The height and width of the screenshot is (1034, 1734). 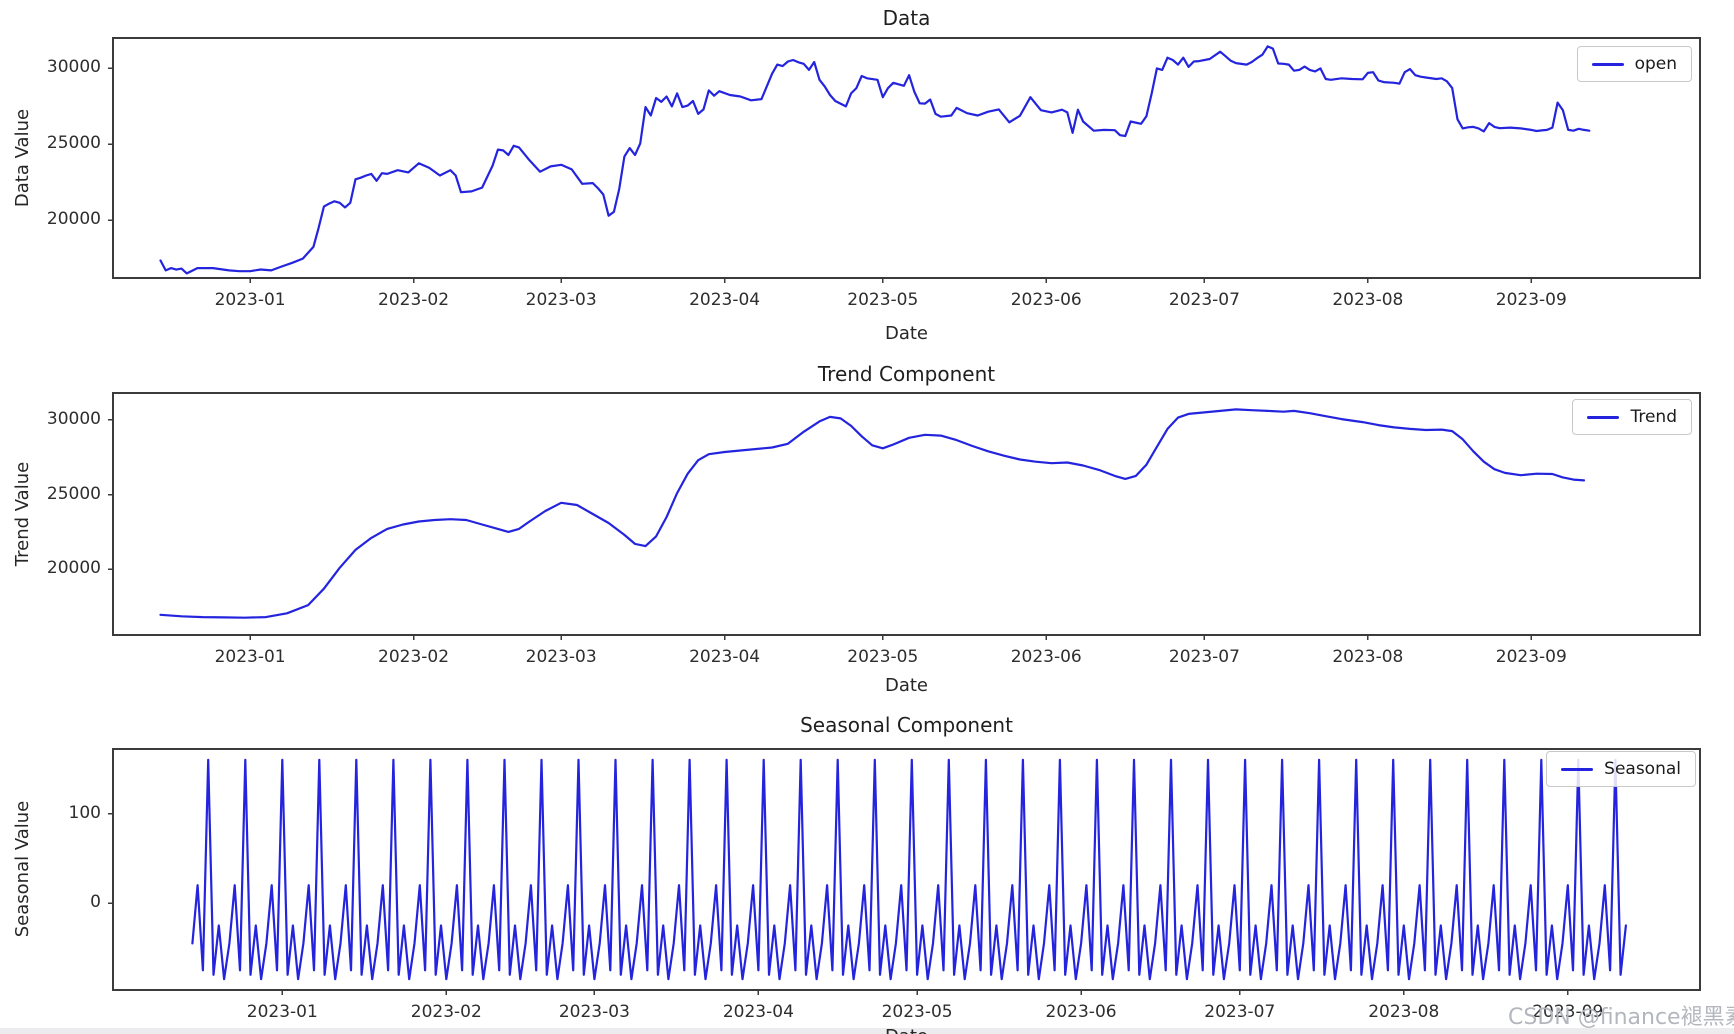 I want to click on trend-line-swatch, so click(x=1603, y=417).